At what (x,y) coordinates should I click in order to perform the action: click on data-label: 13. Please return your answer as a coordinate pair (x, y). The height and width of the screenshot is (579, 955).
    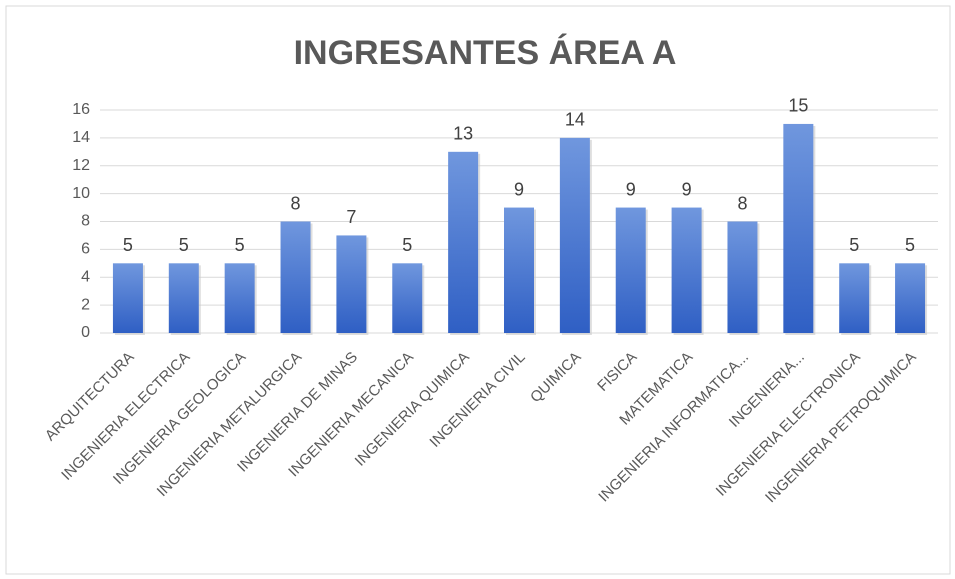
    Looking at the image, I should click on (463, 134).